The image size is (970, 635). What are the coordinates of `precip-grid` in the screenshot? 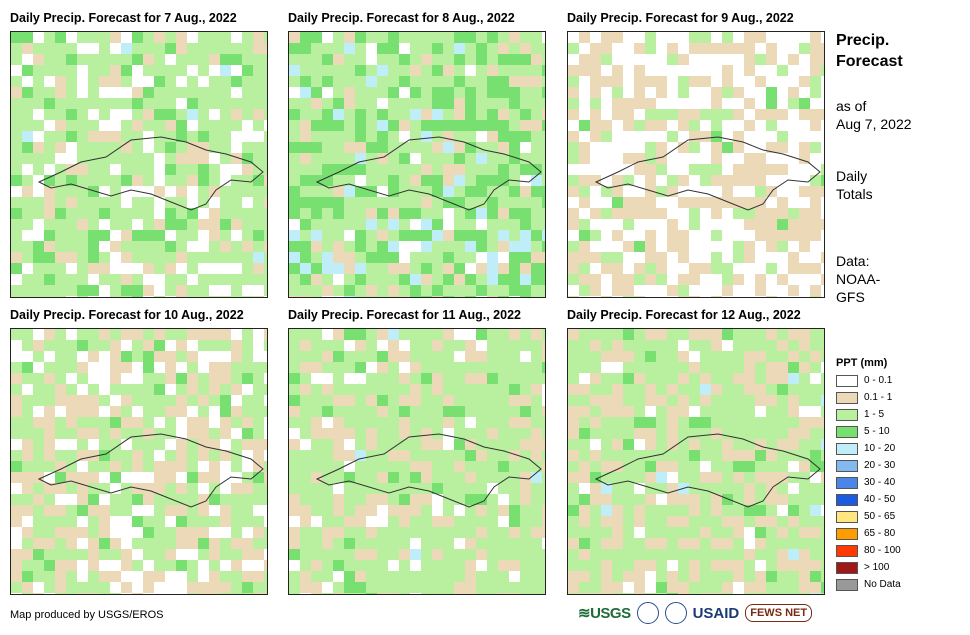 It's located at (139, 164).